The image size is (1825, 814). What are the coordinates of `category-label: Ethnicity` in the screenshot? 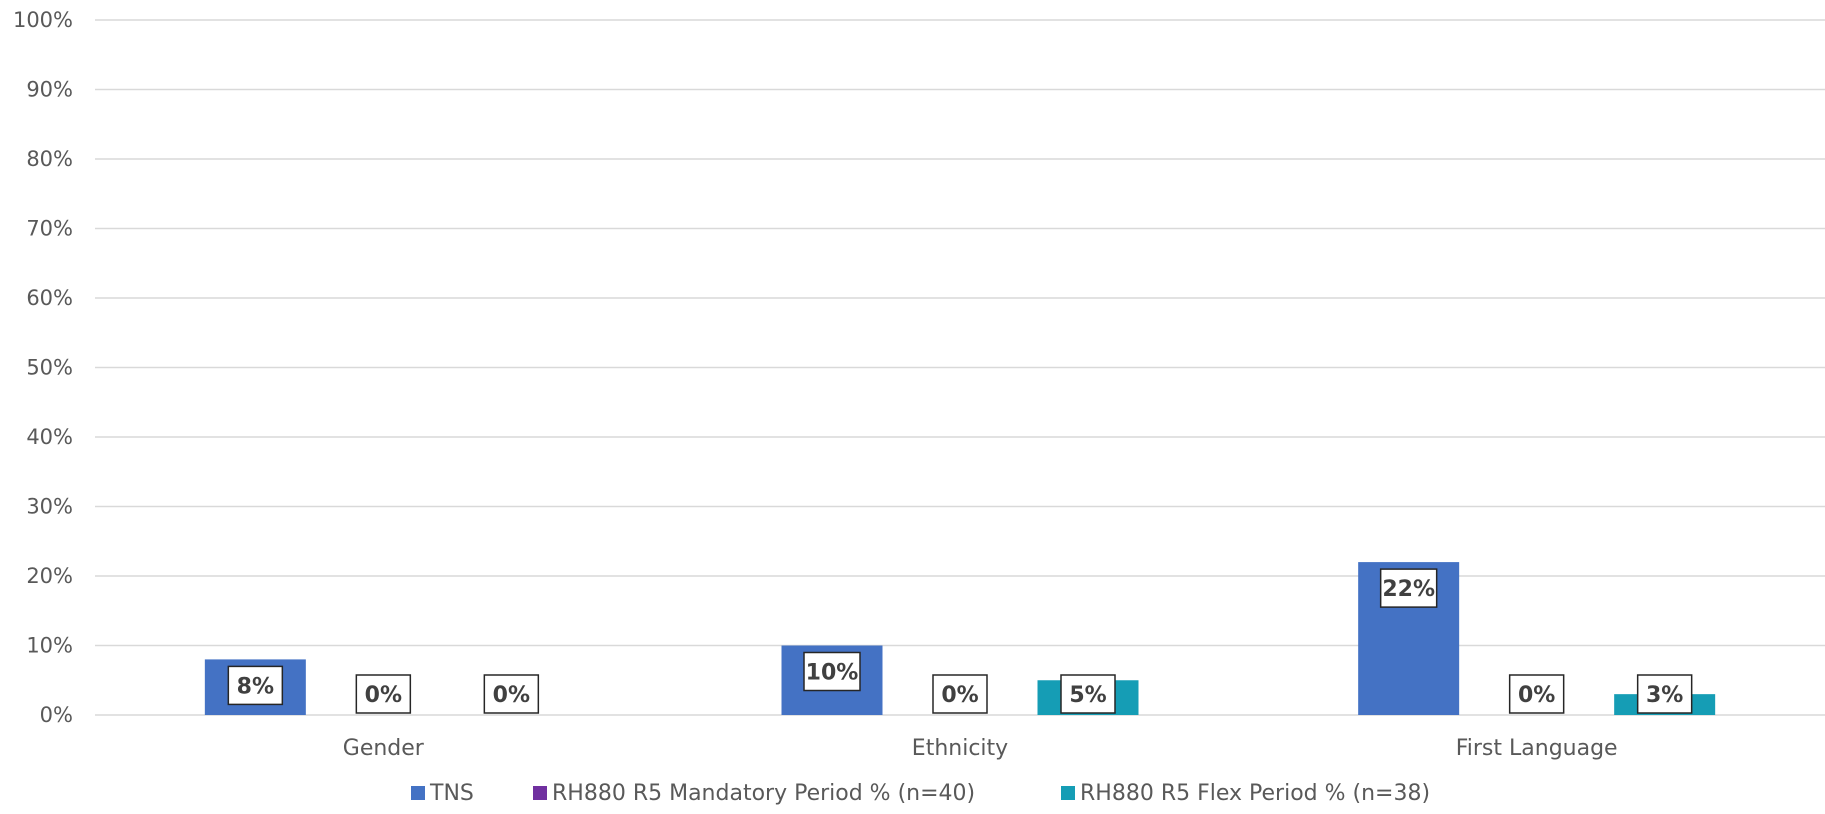 It's located at (960, 748).